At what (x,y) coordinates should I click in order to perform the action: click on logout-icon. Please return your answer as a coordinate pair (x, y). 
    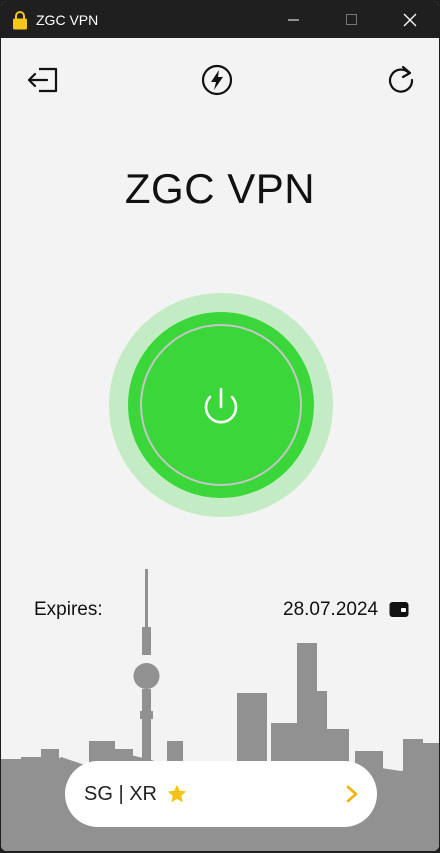
    Looking at the image, I should click on (42, 80).